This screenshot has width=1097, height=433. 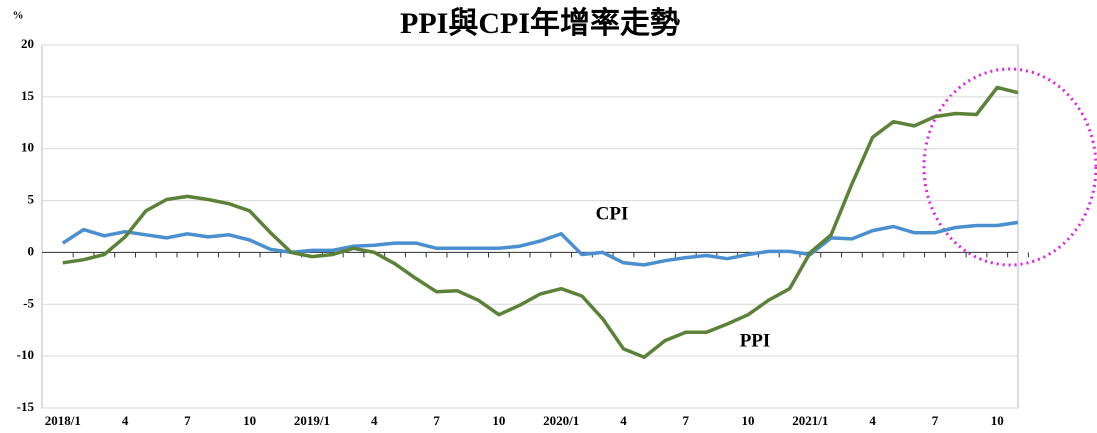 I want to click on highlight-circle, so click(x=1009, y=167).